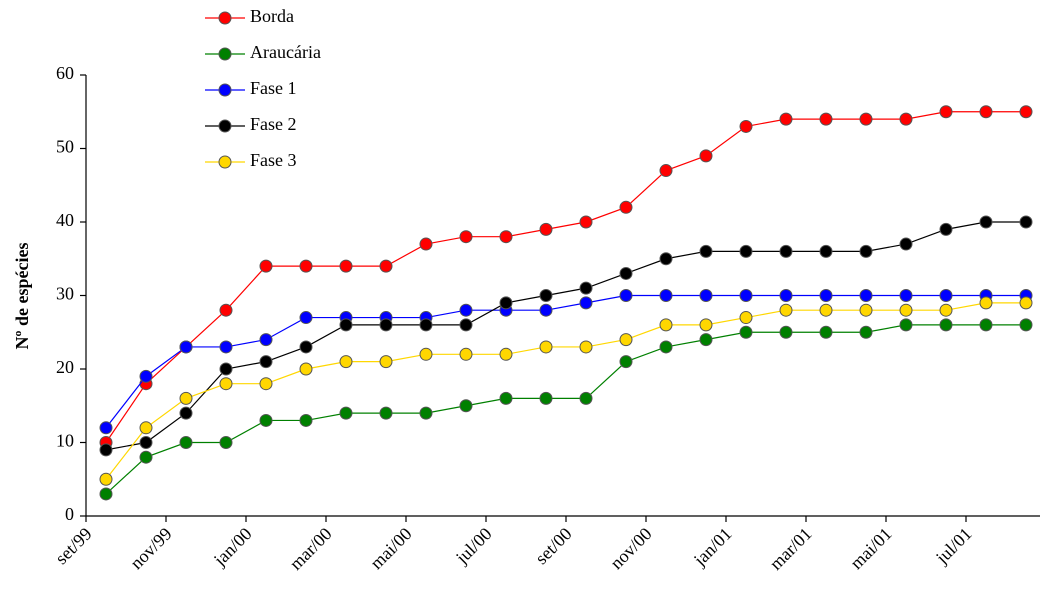 The image size is (1040, 594). I want to click on x-tick-label: nov/00, so click(631, 549).